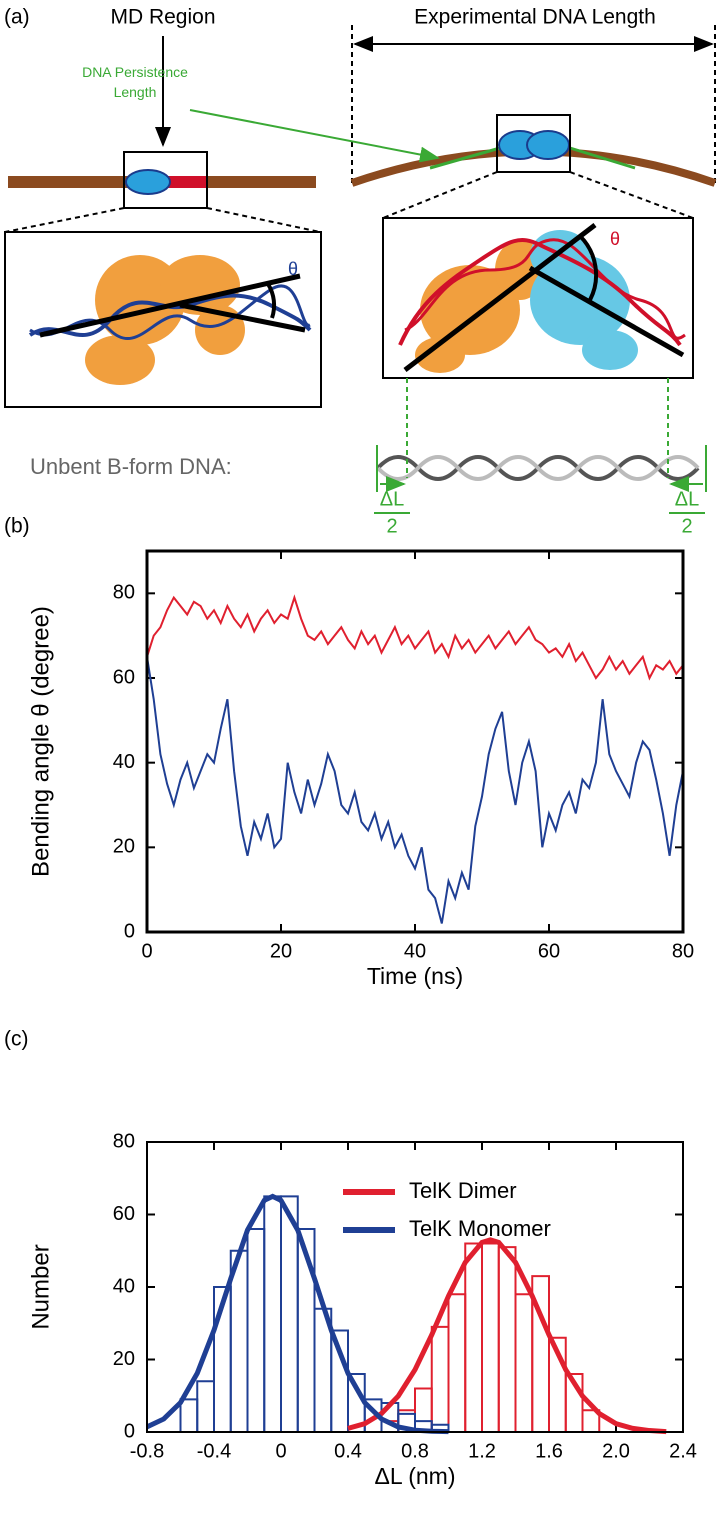 The width and height of the screenshot is (721, 1518). What do you see at coordinates (147, 1451) in the screenshot?
I see `x-tick-label: -0.8` at bounding box center [147, 1451].